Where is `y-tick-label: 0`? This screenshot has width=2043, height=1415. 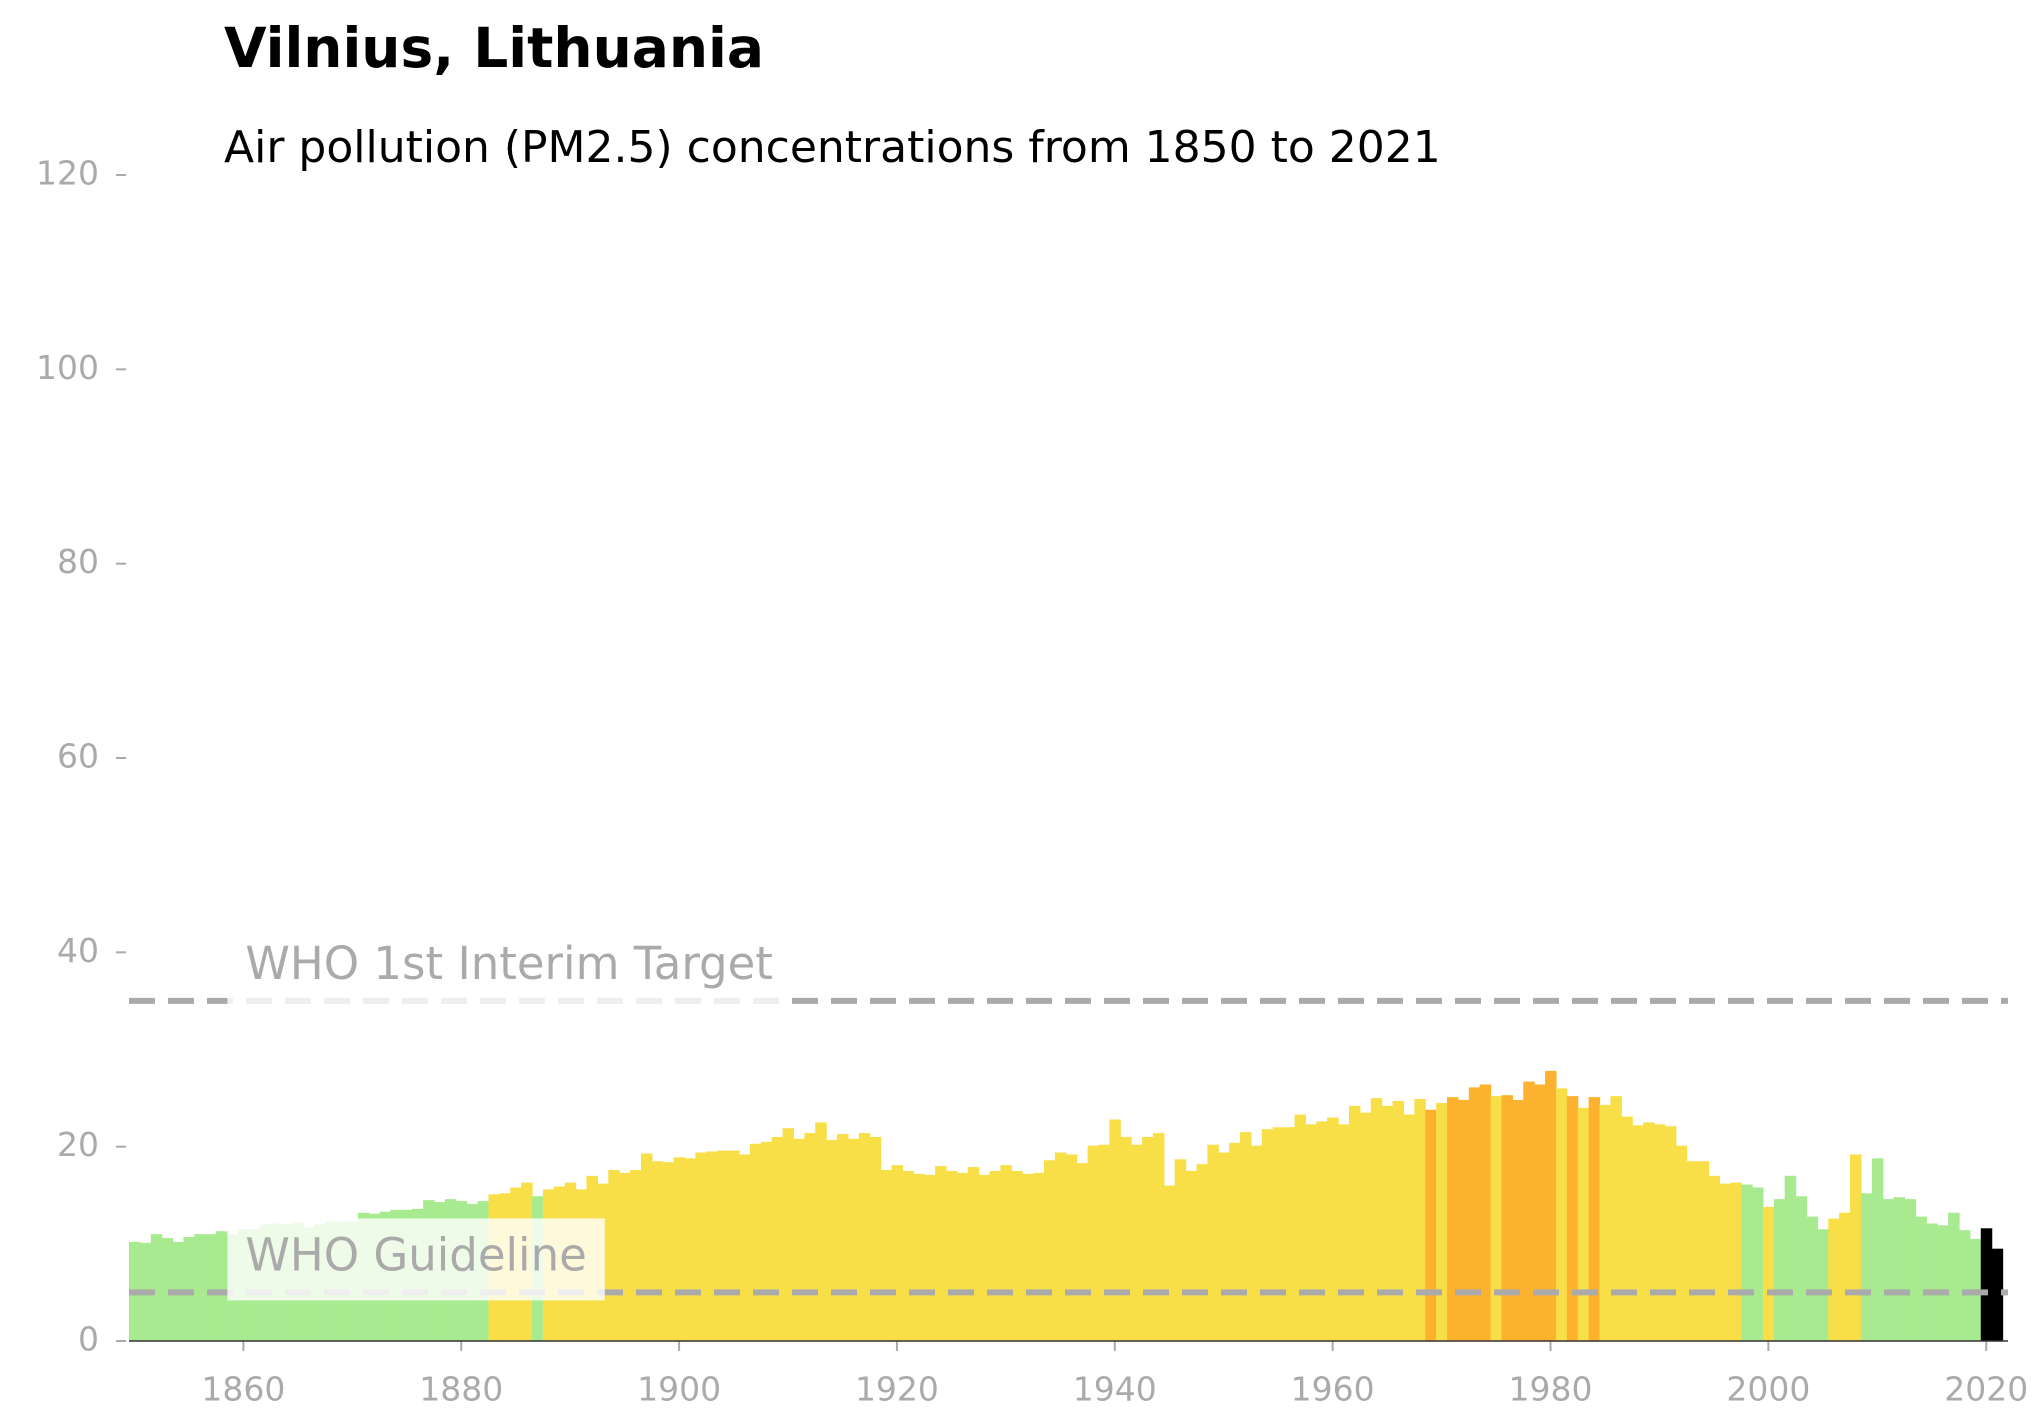 y-tick-label: 0 is located at coordinates (88, 1339).